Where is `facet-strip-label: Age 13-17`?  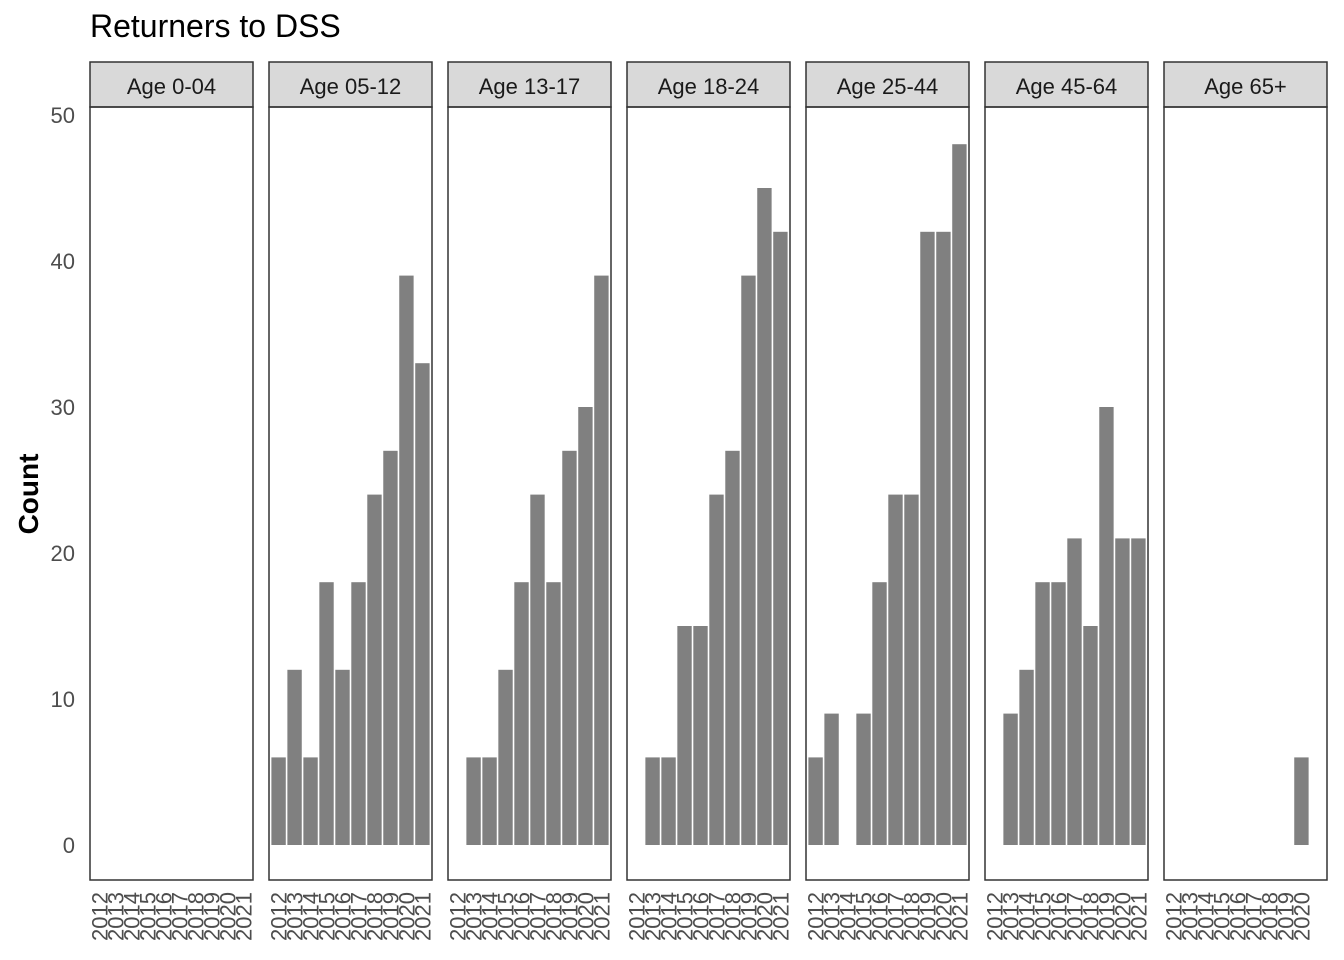 facet-strip-label: Age 13-17 is located at coordinates (530, 86).